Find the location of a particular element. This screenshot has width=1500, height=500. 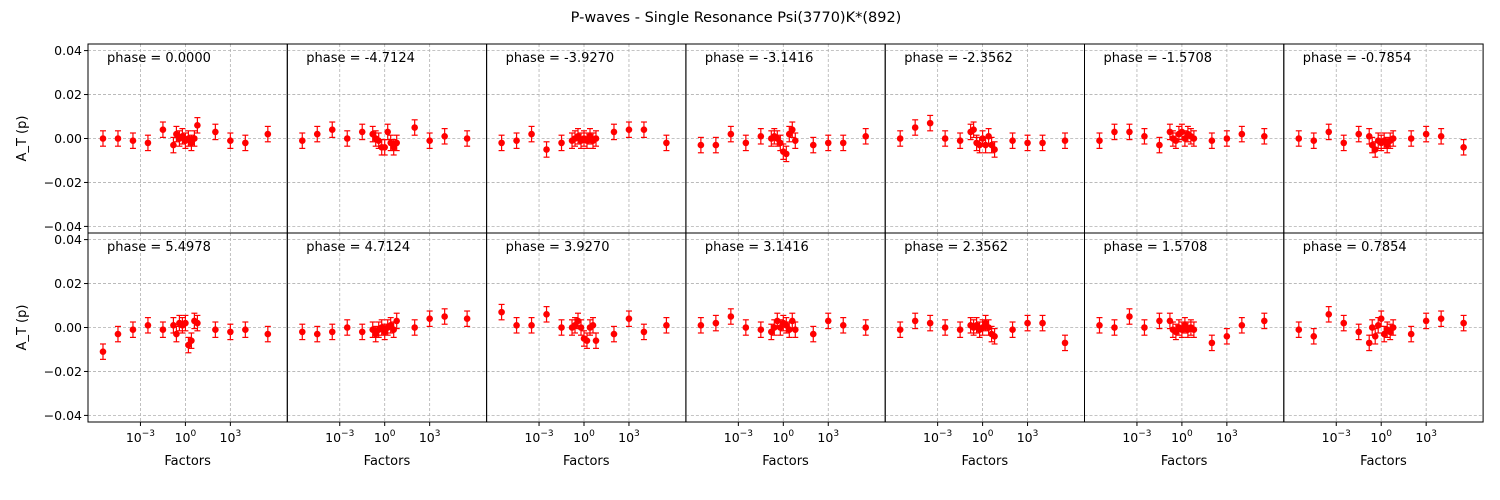

subplot: phase = -2.3562 is located at coordinates (985, 138).